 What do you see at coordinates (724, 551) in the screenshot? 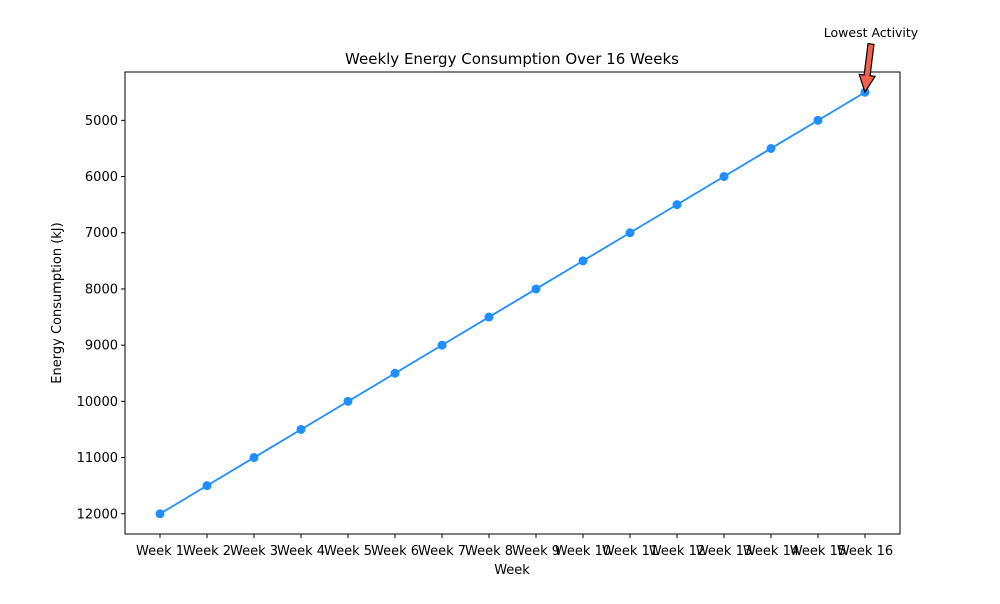
I see `x-tick-label: Week 13` at bounding box center [724, 551].